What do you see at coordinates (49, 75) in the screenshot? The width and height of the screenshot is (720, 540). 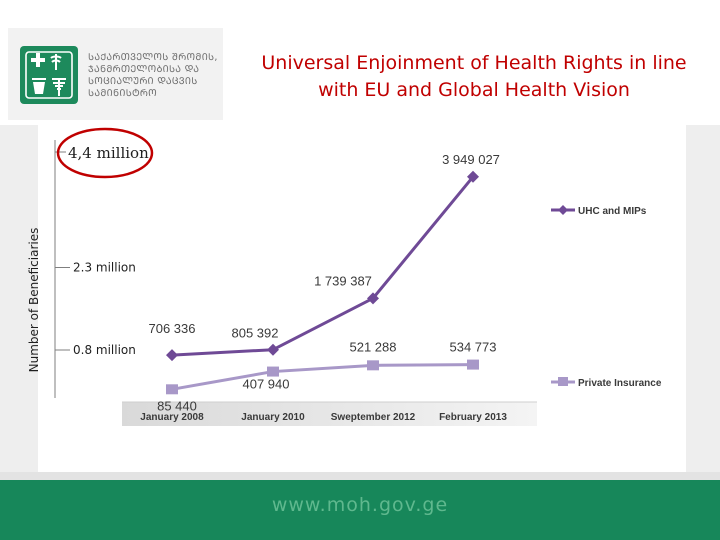 I see `ministry-emblem-icon` at bounding box center [49, 75].